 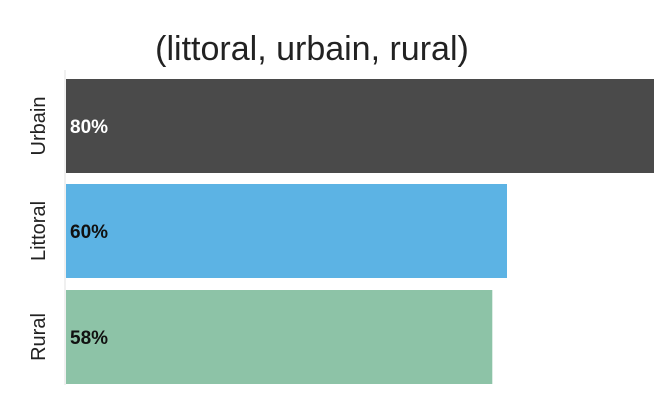 What do you see at coordinates (89, 127) in the screenshot?
I see `value-label-urbain: 80%` at bounding box center [89, 127].